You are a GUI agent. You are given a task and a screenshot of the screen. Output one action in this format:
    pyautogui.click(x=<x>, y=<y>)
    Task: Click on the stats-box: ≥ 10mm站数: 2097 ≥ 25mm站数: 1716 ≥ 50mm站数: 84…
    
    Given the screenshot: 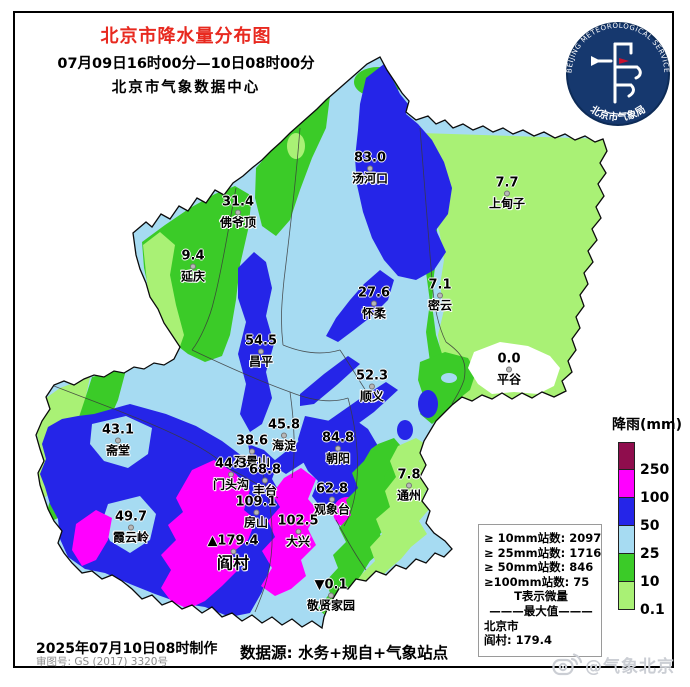 What is the action you would take?
    pyautogui.click(x=540, y=590)
    